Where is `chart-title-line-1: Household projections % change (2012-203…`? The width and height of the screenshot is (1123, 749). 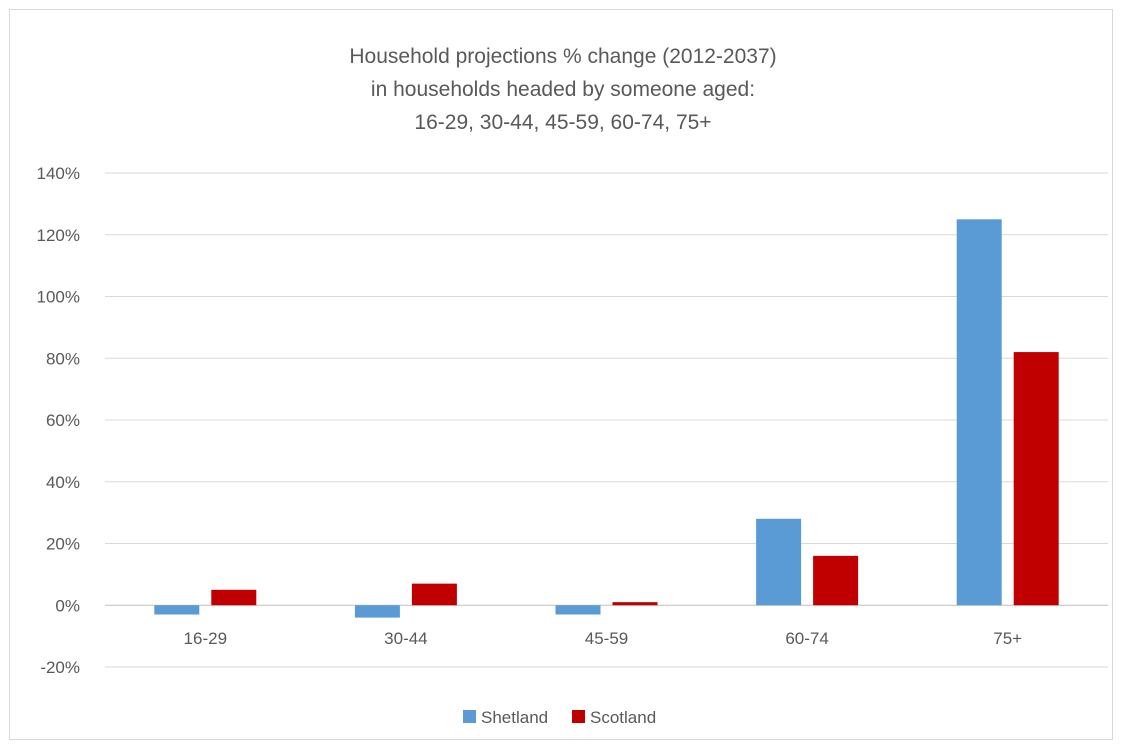 chart-title-line-1: Household projections % change (2012-203… is located at coordinates (562, 56).